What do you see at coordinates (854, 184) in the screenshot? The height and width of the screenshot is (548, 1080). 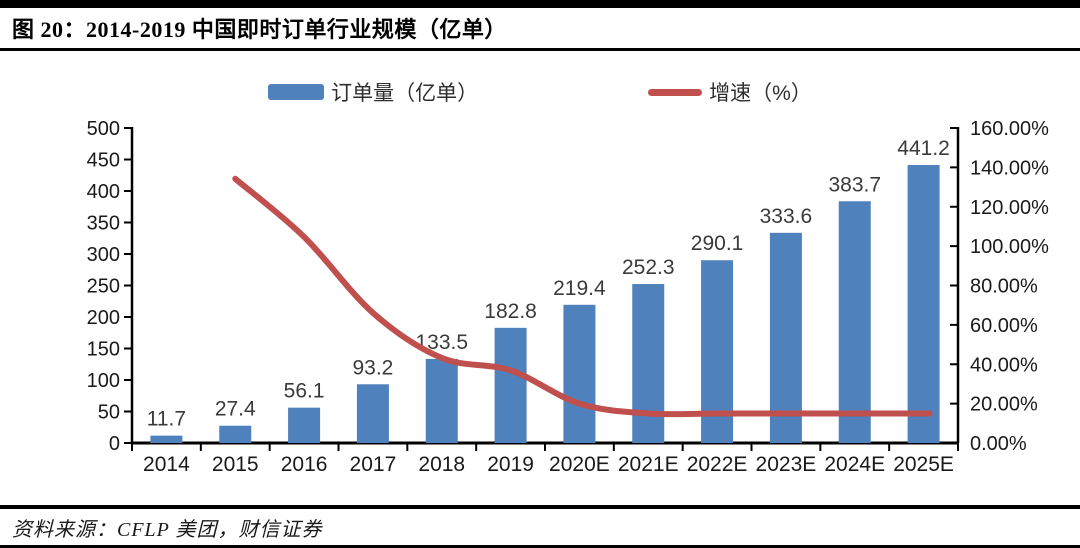 I see `bar-value-label: 383.7` at bounding box center [854, 184].